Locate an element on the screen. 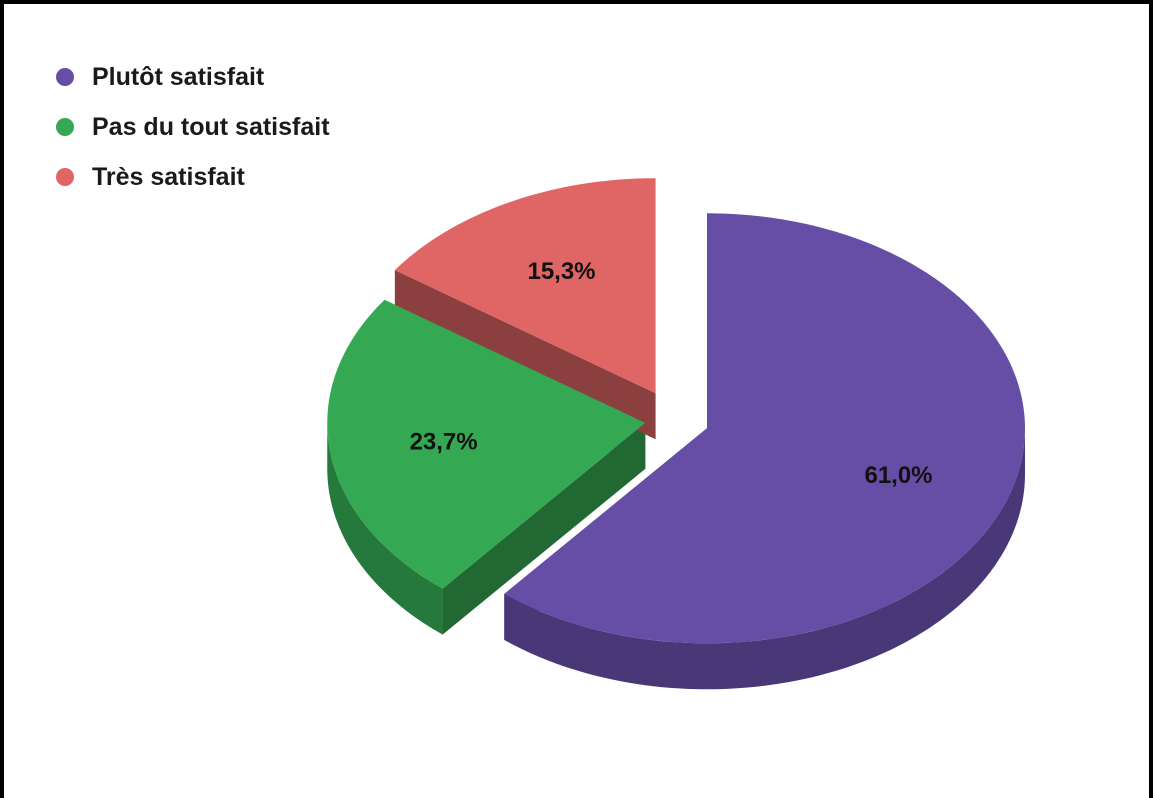  slice-pas-du-tout-satisfait is located at coordinates (486, 444).